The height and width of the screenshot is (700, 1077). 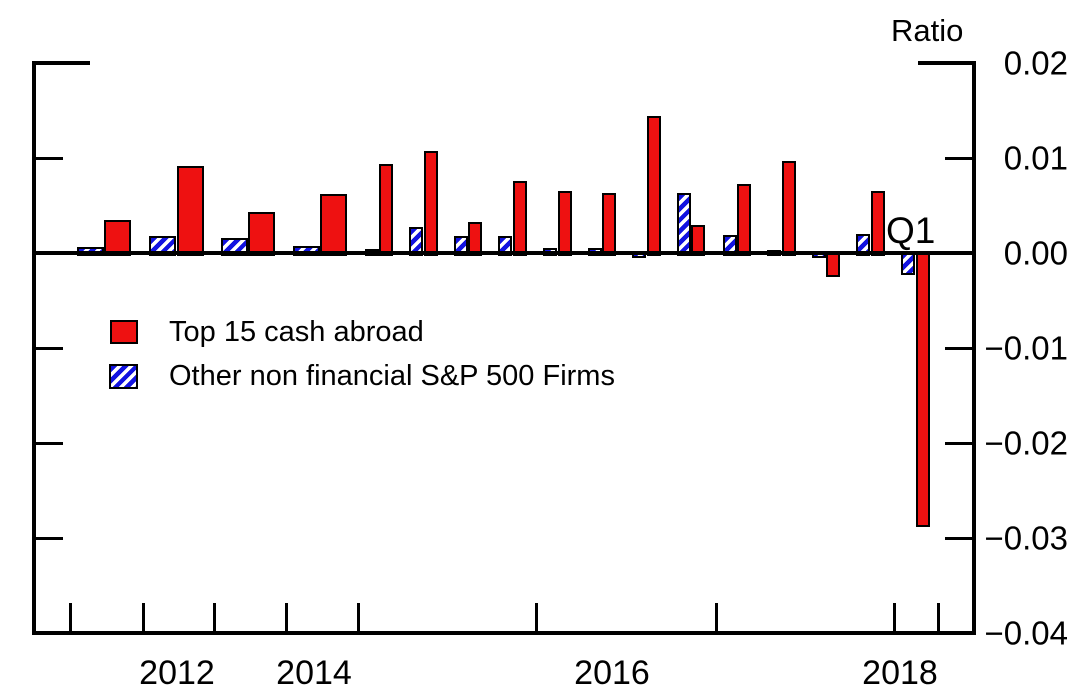 What do you see at coordinates (460, 245) in the screenshot?
I see `bar-other-2015Q3` at bounding box center [460, 245].